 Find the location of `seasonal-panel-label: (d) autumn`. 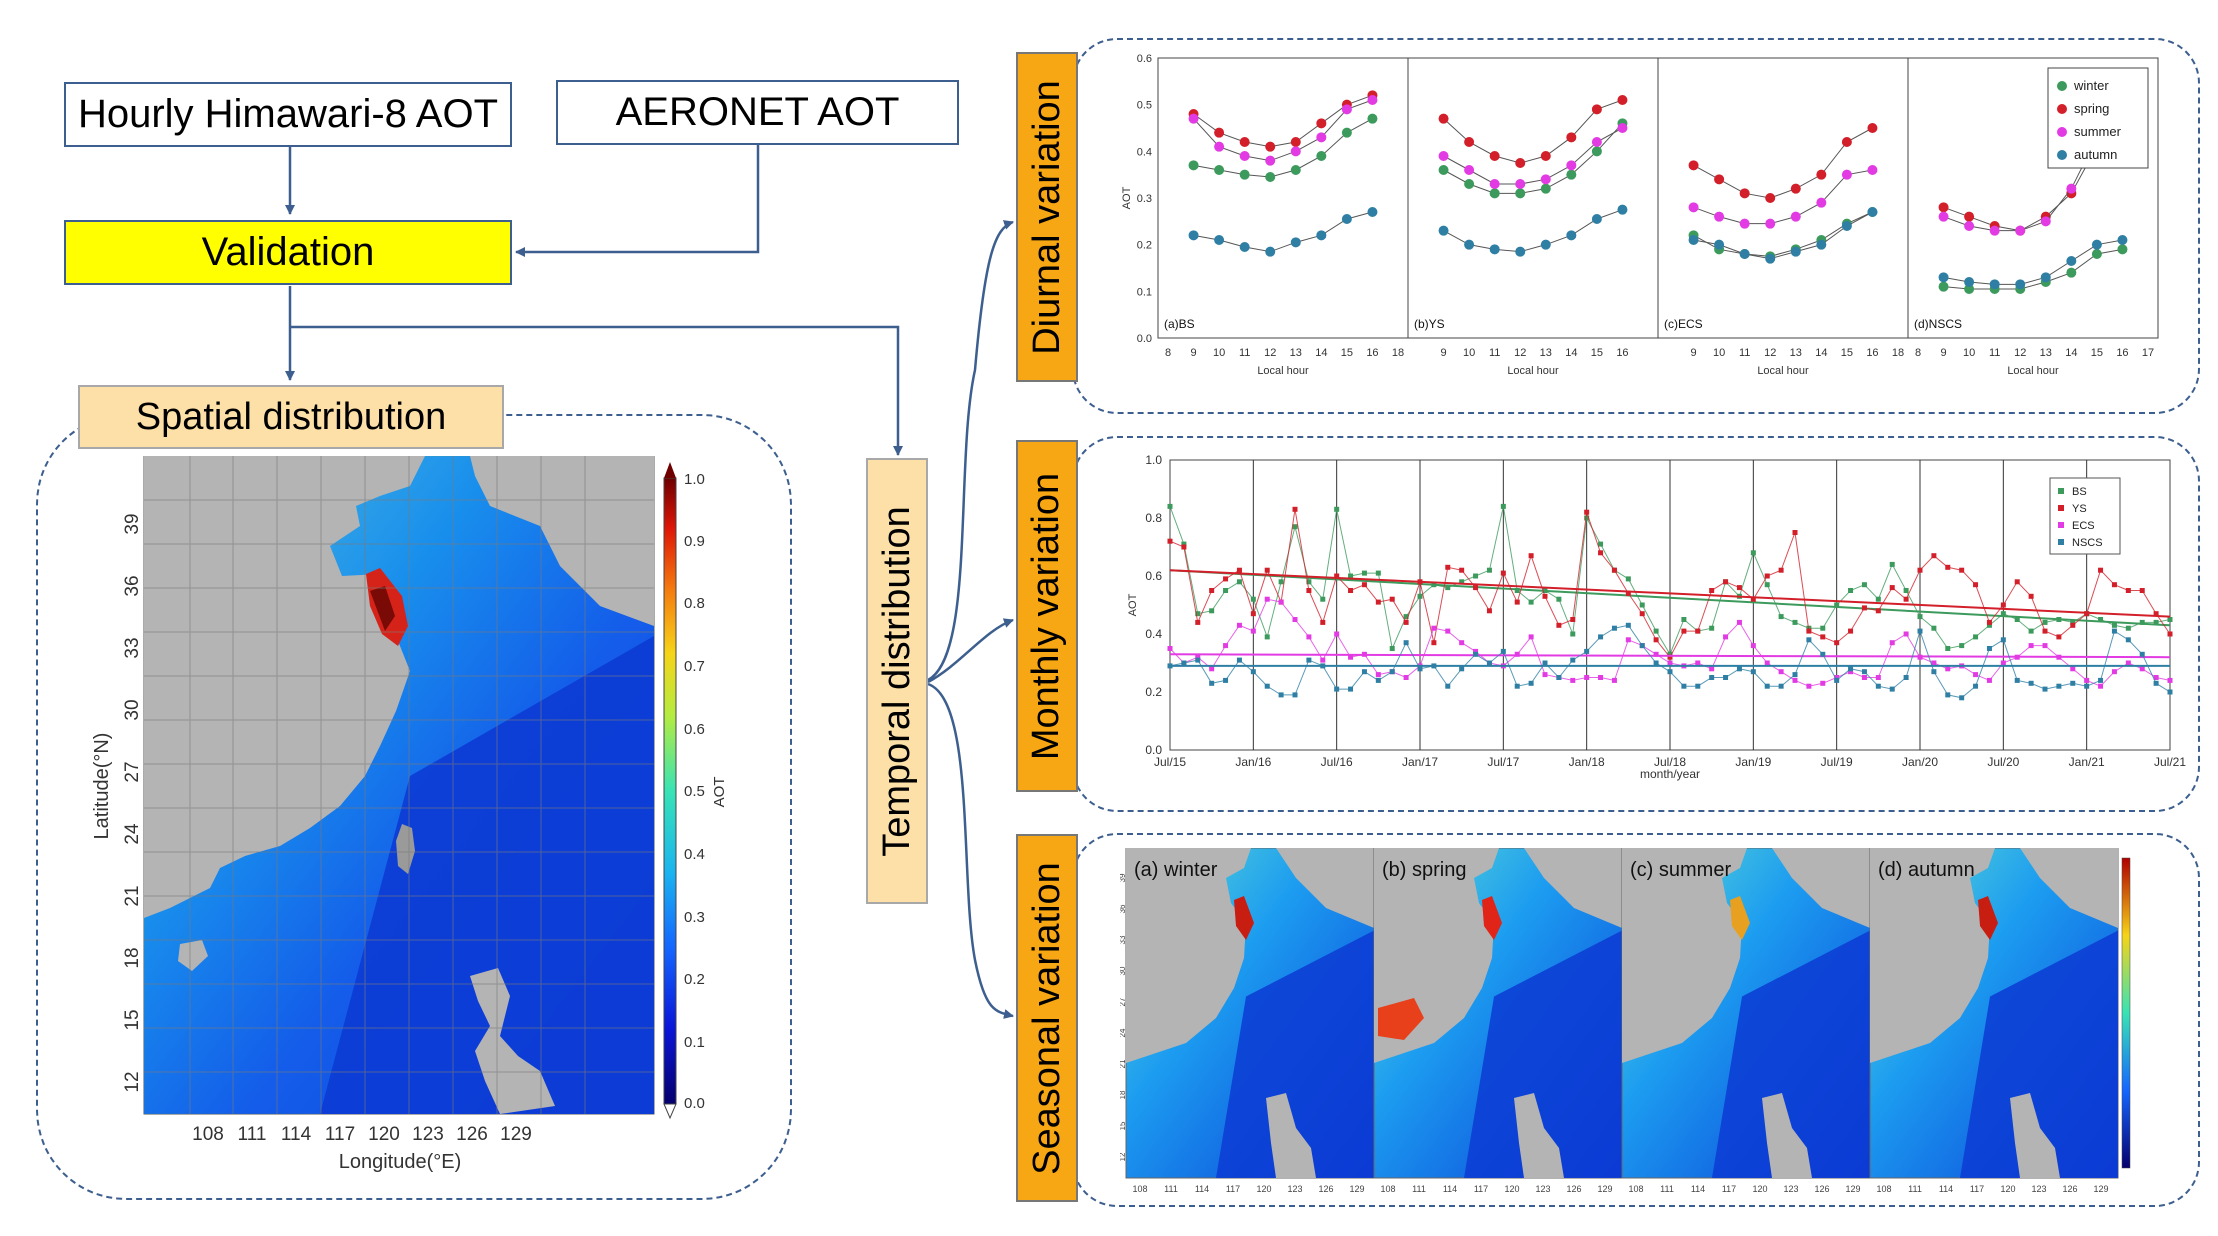

seasonal-panel-label: (d) autumn is located at coordinates (1926, 870).